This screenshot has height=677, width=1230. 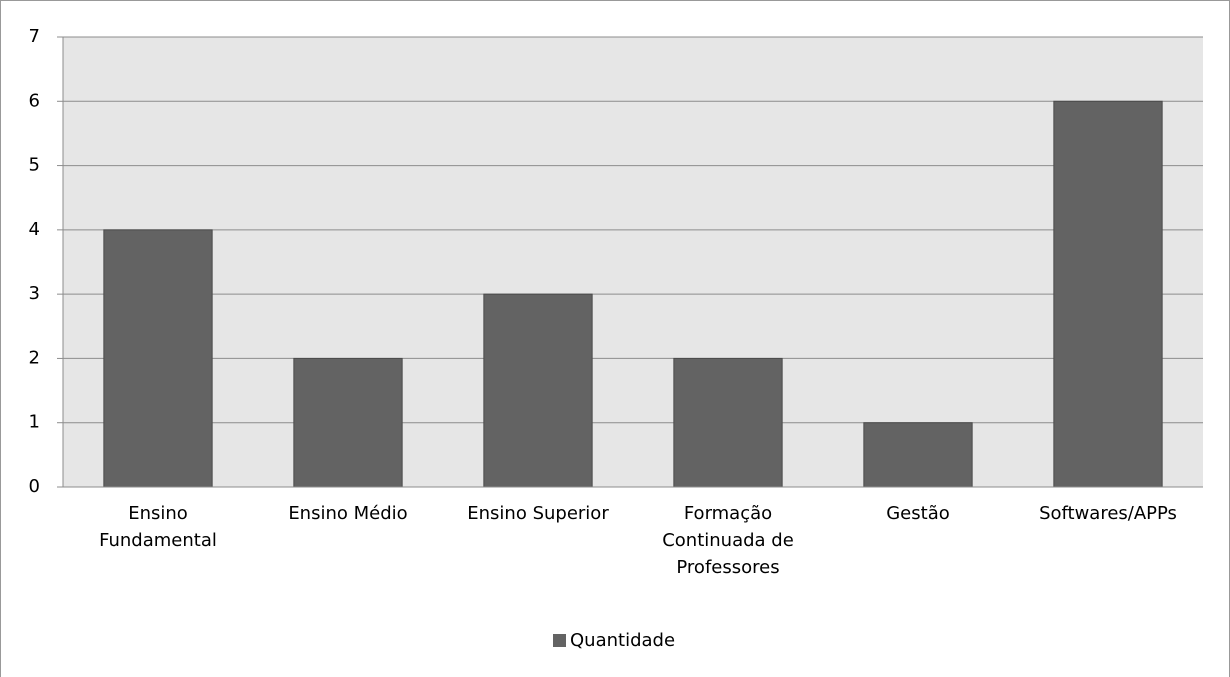 I want to click on y-tick-label: 3, so click(x=34, y=293).